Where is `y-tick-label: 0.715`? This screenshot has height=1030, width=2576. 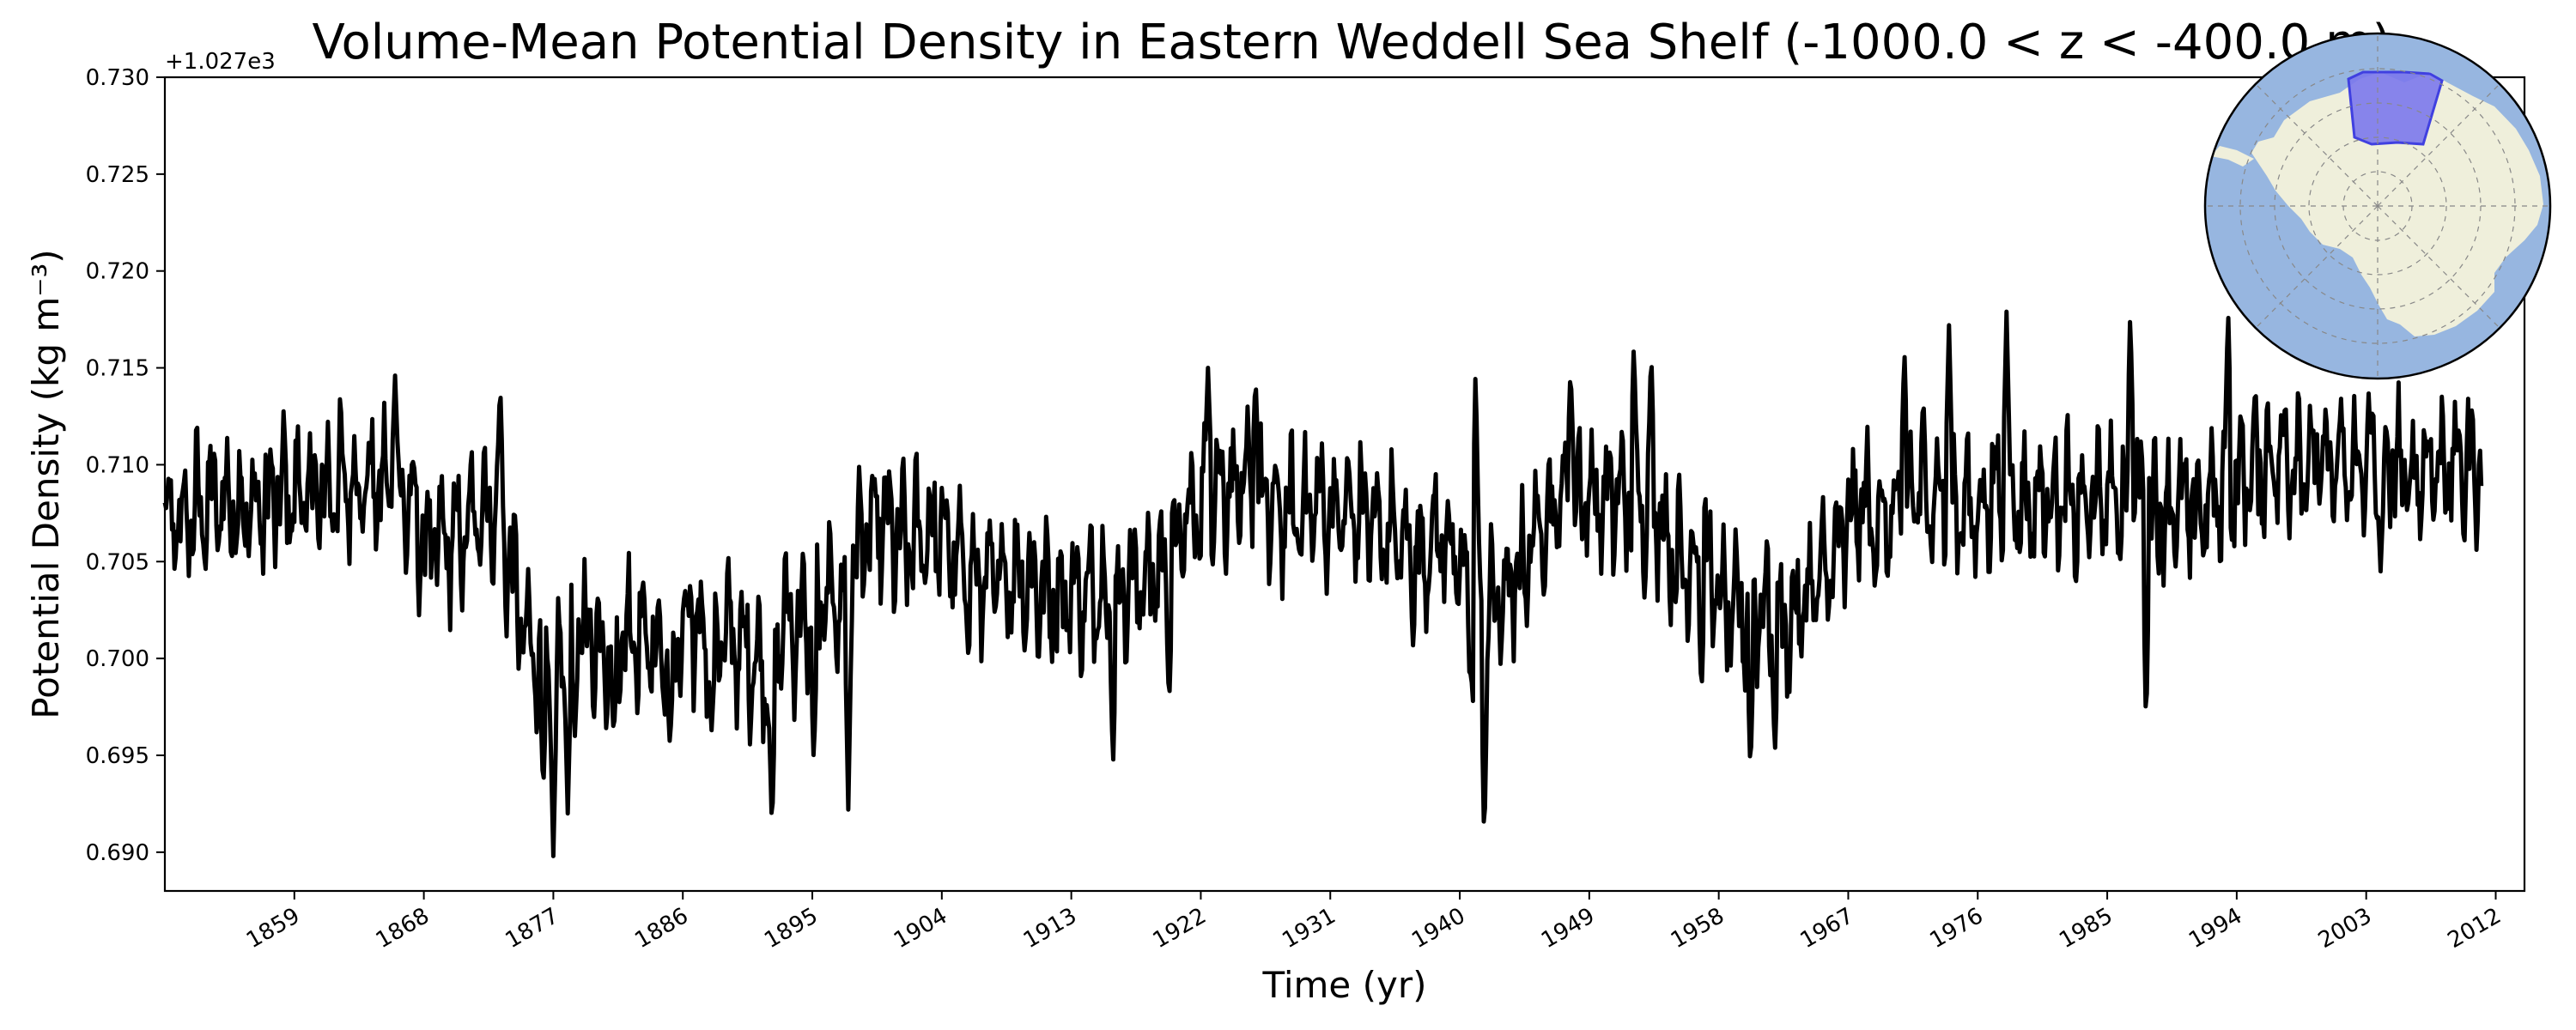 y-tick-label: 0.715 is located at coordinates (117, 369).